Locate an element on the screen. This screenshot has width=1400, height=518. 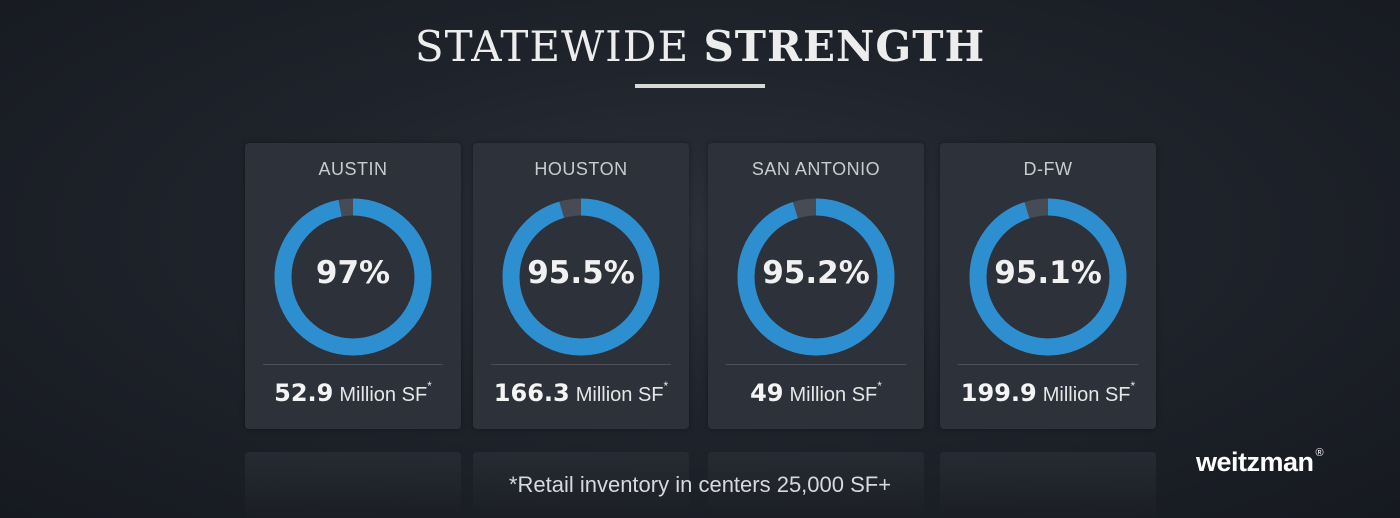
footnote: *Retail inventory in centers 25,000 SF+ is located at coordinates (700, 484).